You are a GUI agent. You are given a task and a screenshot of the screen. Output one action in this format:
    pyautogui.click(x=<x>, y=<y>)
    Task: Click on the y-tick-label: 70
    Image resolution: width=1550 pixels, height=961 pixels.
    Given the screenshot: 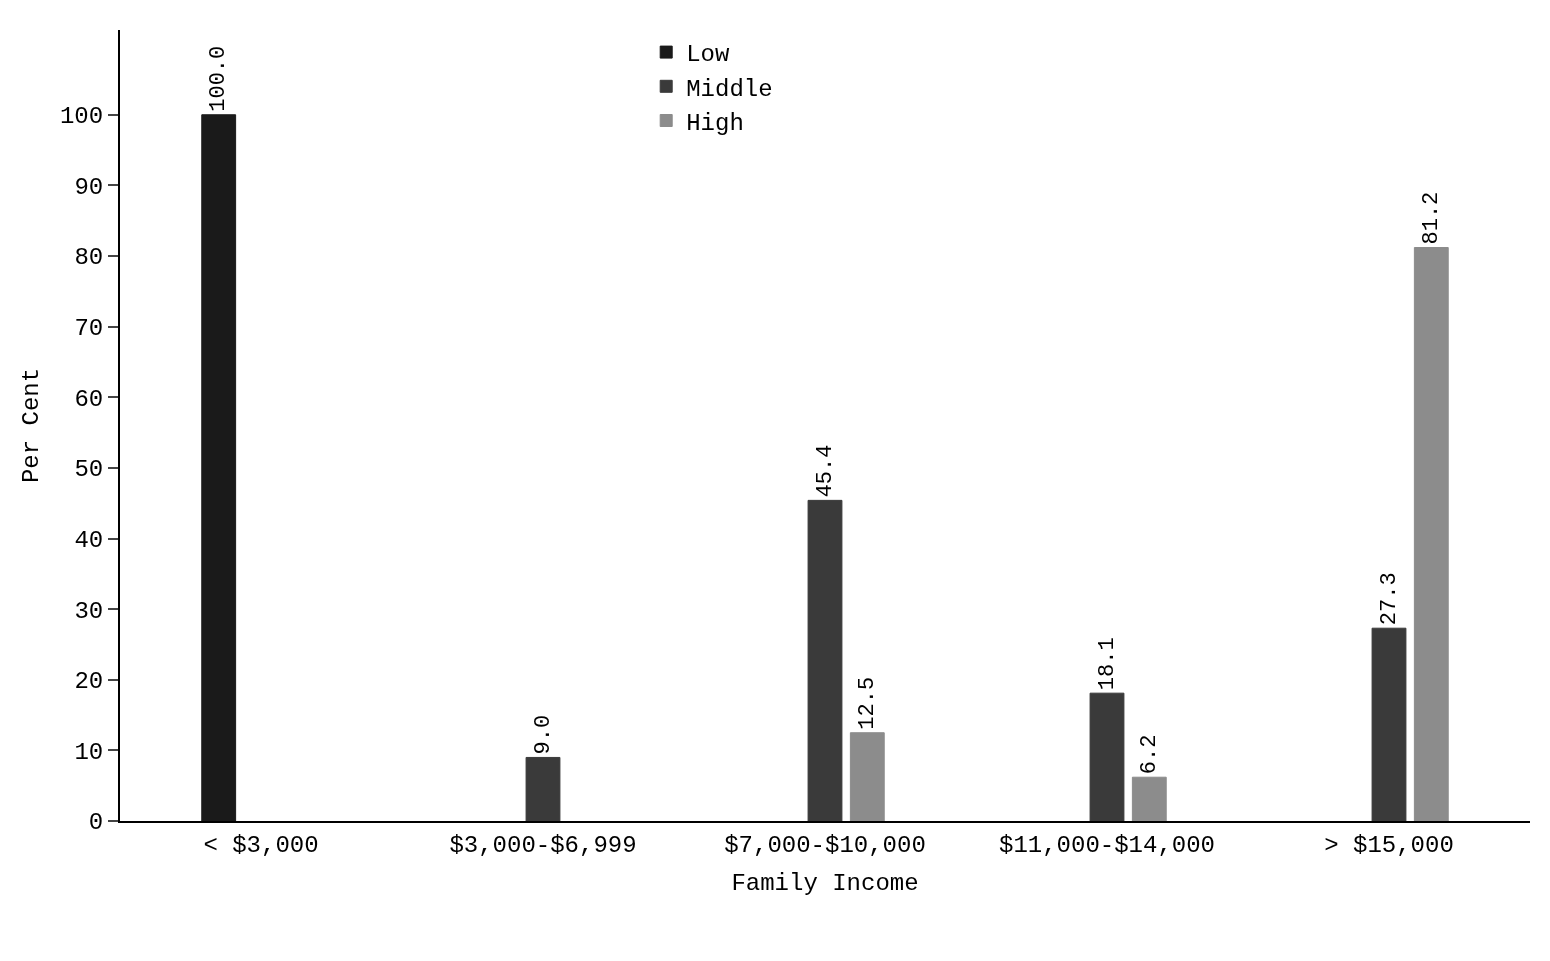 What is the action you would take?
    pyautogui.click(x=89, y=329)
    